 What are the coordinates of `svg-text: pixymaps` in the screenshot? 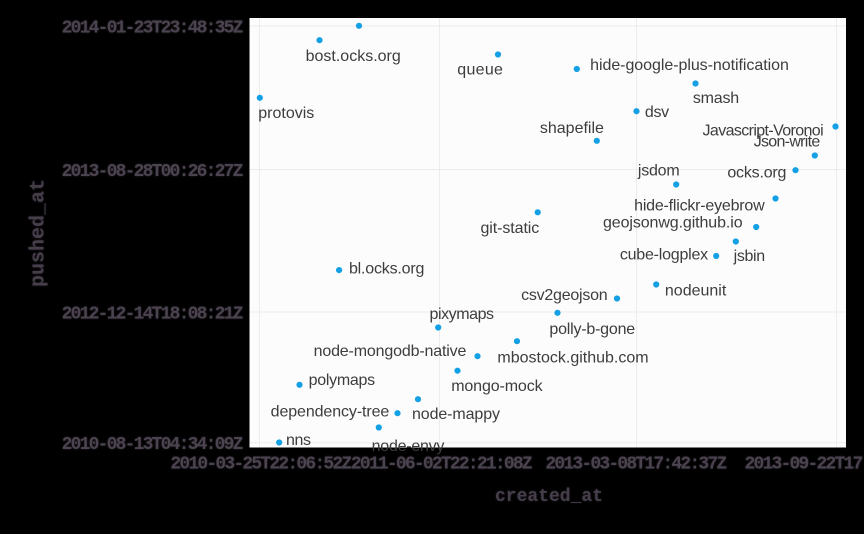 It's located at (462, 314).